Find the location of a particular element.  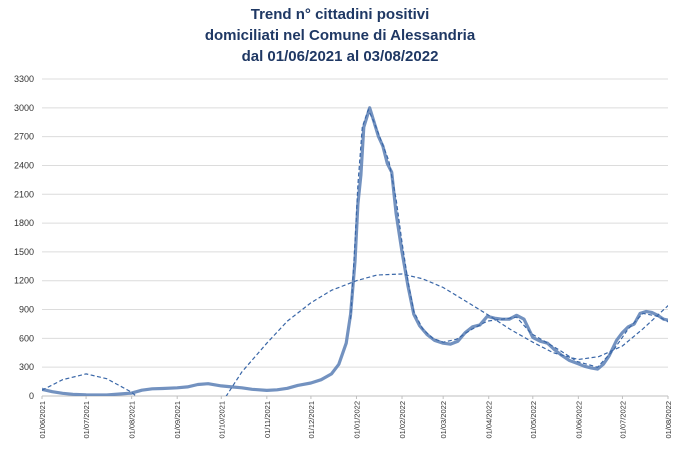

x-tick-label: 01/03/2022 is located at coordinates (443, 420).